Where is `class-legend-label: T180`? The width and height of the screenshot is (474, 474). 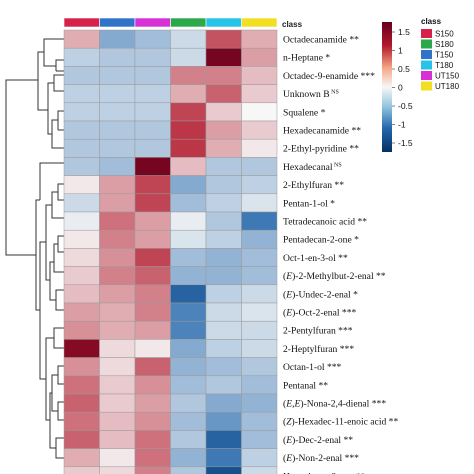
class-legend-label: T180 is located at coordinates (444, 65).